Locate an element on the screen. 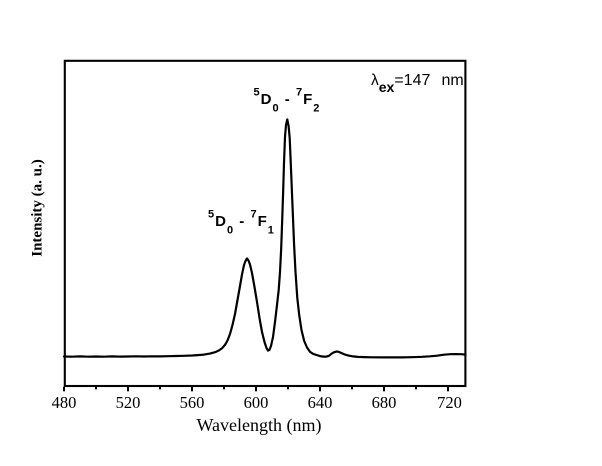 This screenshot has width=602, height=466. svg-text: 560 is located at coordinates (192, 402).